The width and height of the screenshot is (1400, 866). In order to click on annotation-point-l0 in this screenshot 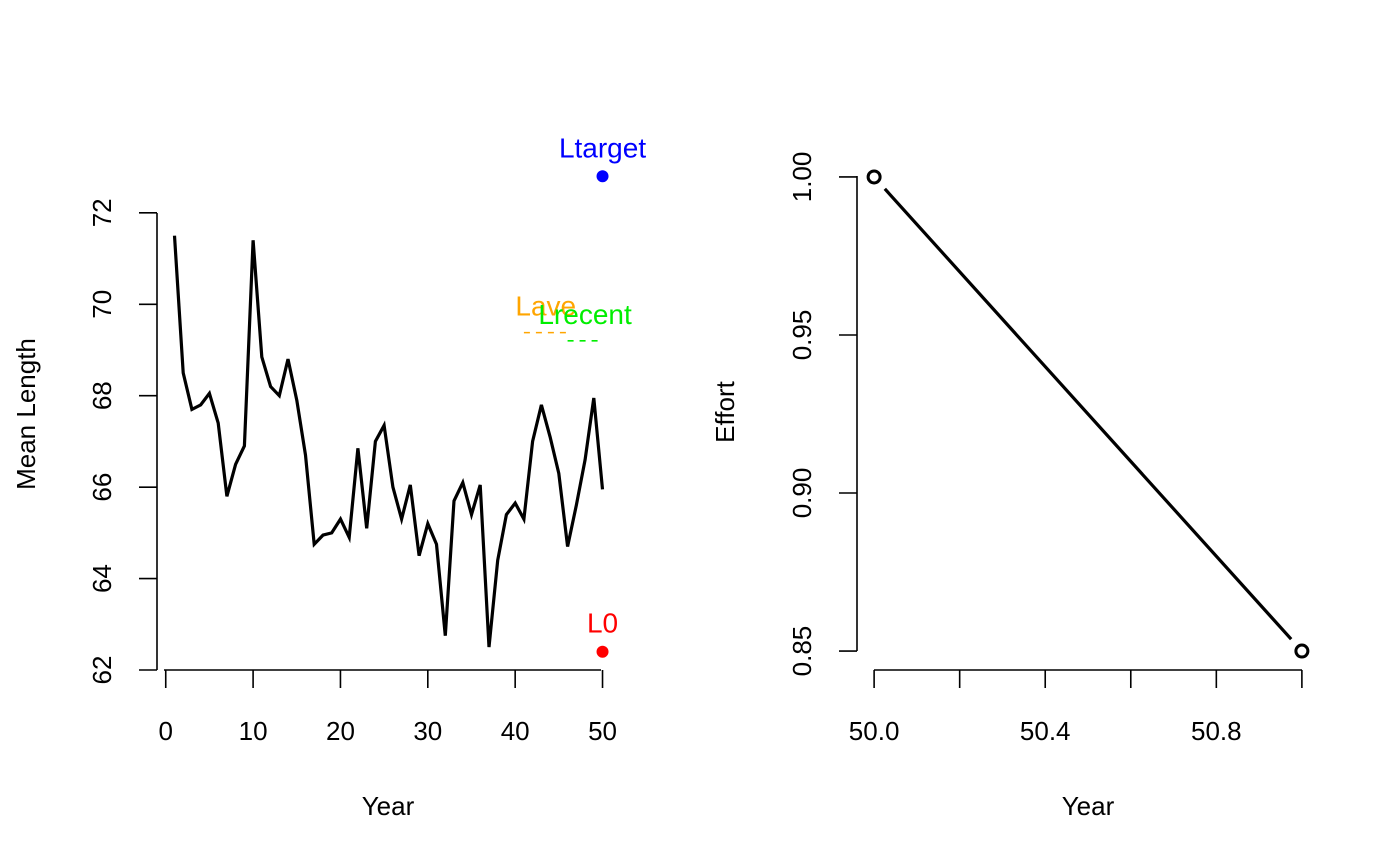, I will do `click(602, 651)`.